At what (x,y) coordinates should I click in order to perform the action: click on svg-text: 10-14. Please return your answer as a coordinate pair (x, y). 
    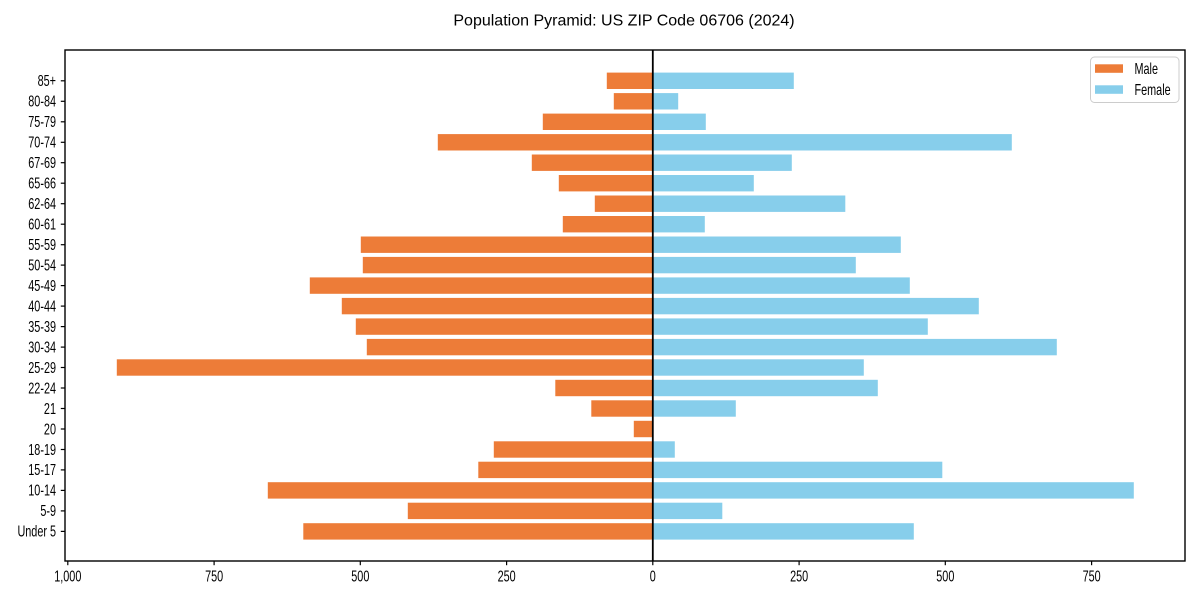
    Looking at the image, I should click on (42, 490).